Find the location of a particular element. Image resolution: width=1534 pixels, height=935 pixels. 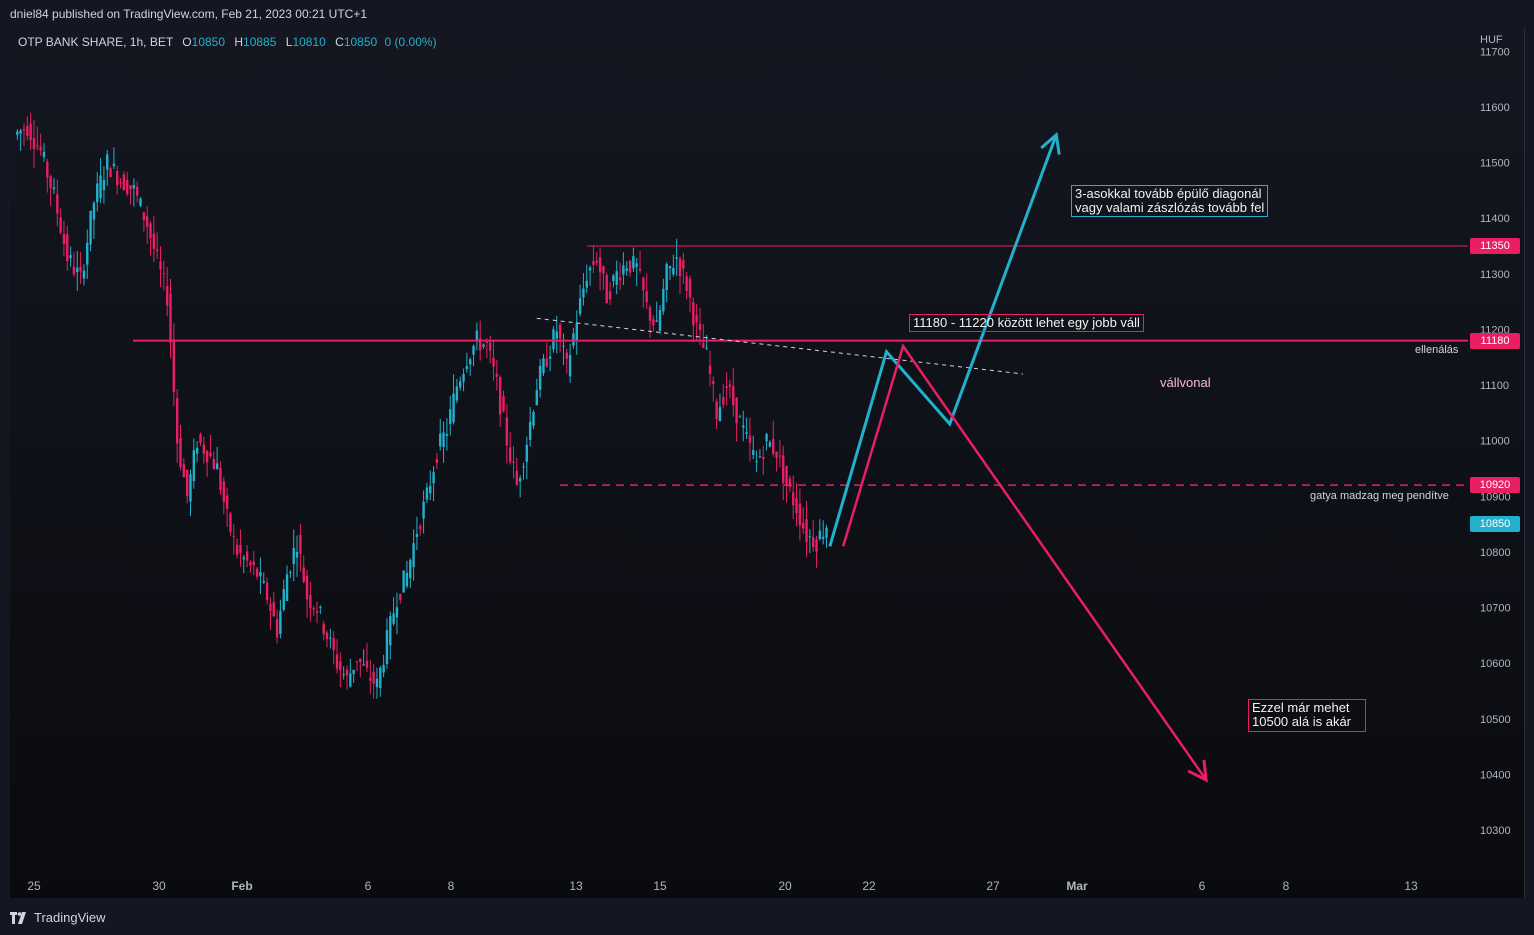

right-shoulder-note: 11180 - 11220 között lehet egy jobb váll is located at coordinates (1026, 323).